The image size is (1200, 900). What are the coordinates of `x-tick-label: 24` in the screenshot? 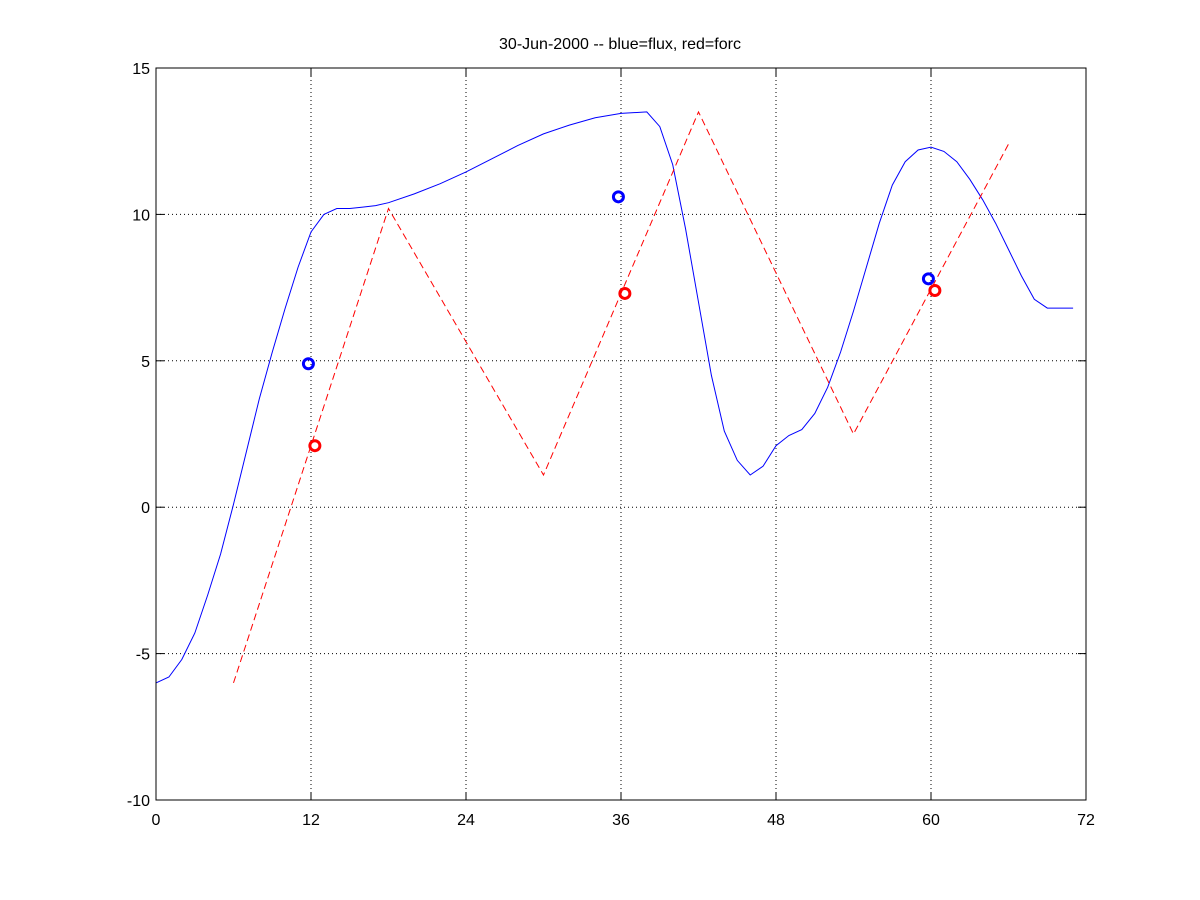 It's located at (466, 820).